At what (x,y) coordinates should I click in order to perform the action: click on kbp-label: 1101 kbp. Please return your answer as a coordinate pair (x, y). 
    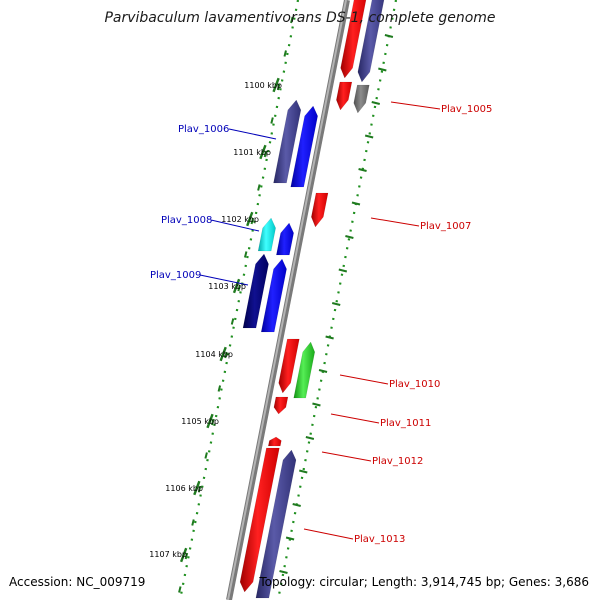
    Looking at the image, I should click on (252, 152).